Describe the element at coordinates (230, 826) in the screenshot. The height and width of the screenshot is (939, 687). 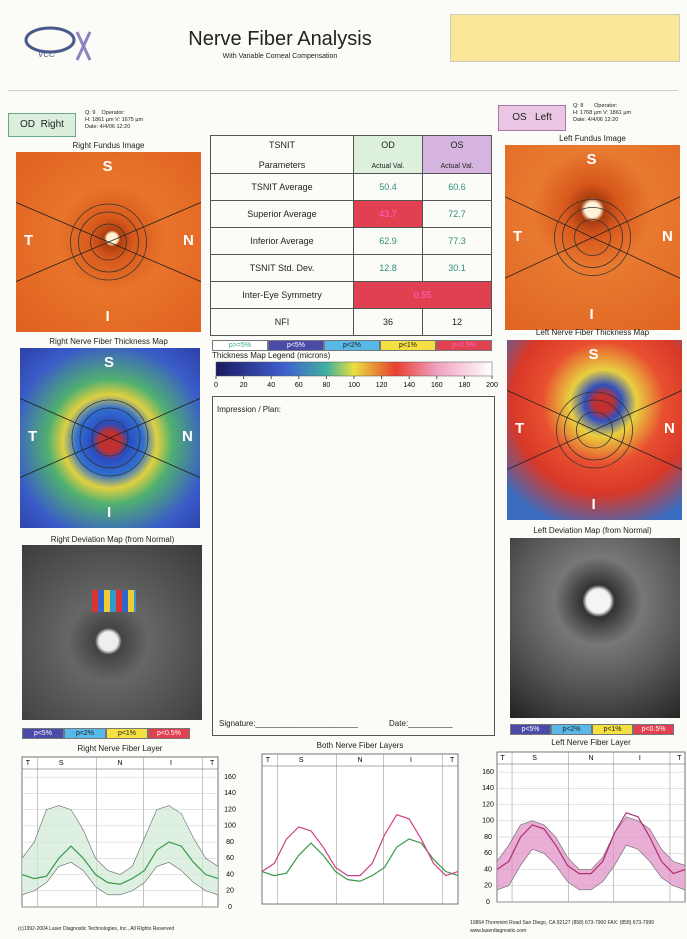
I see `y-tick-label: 100` at that location.